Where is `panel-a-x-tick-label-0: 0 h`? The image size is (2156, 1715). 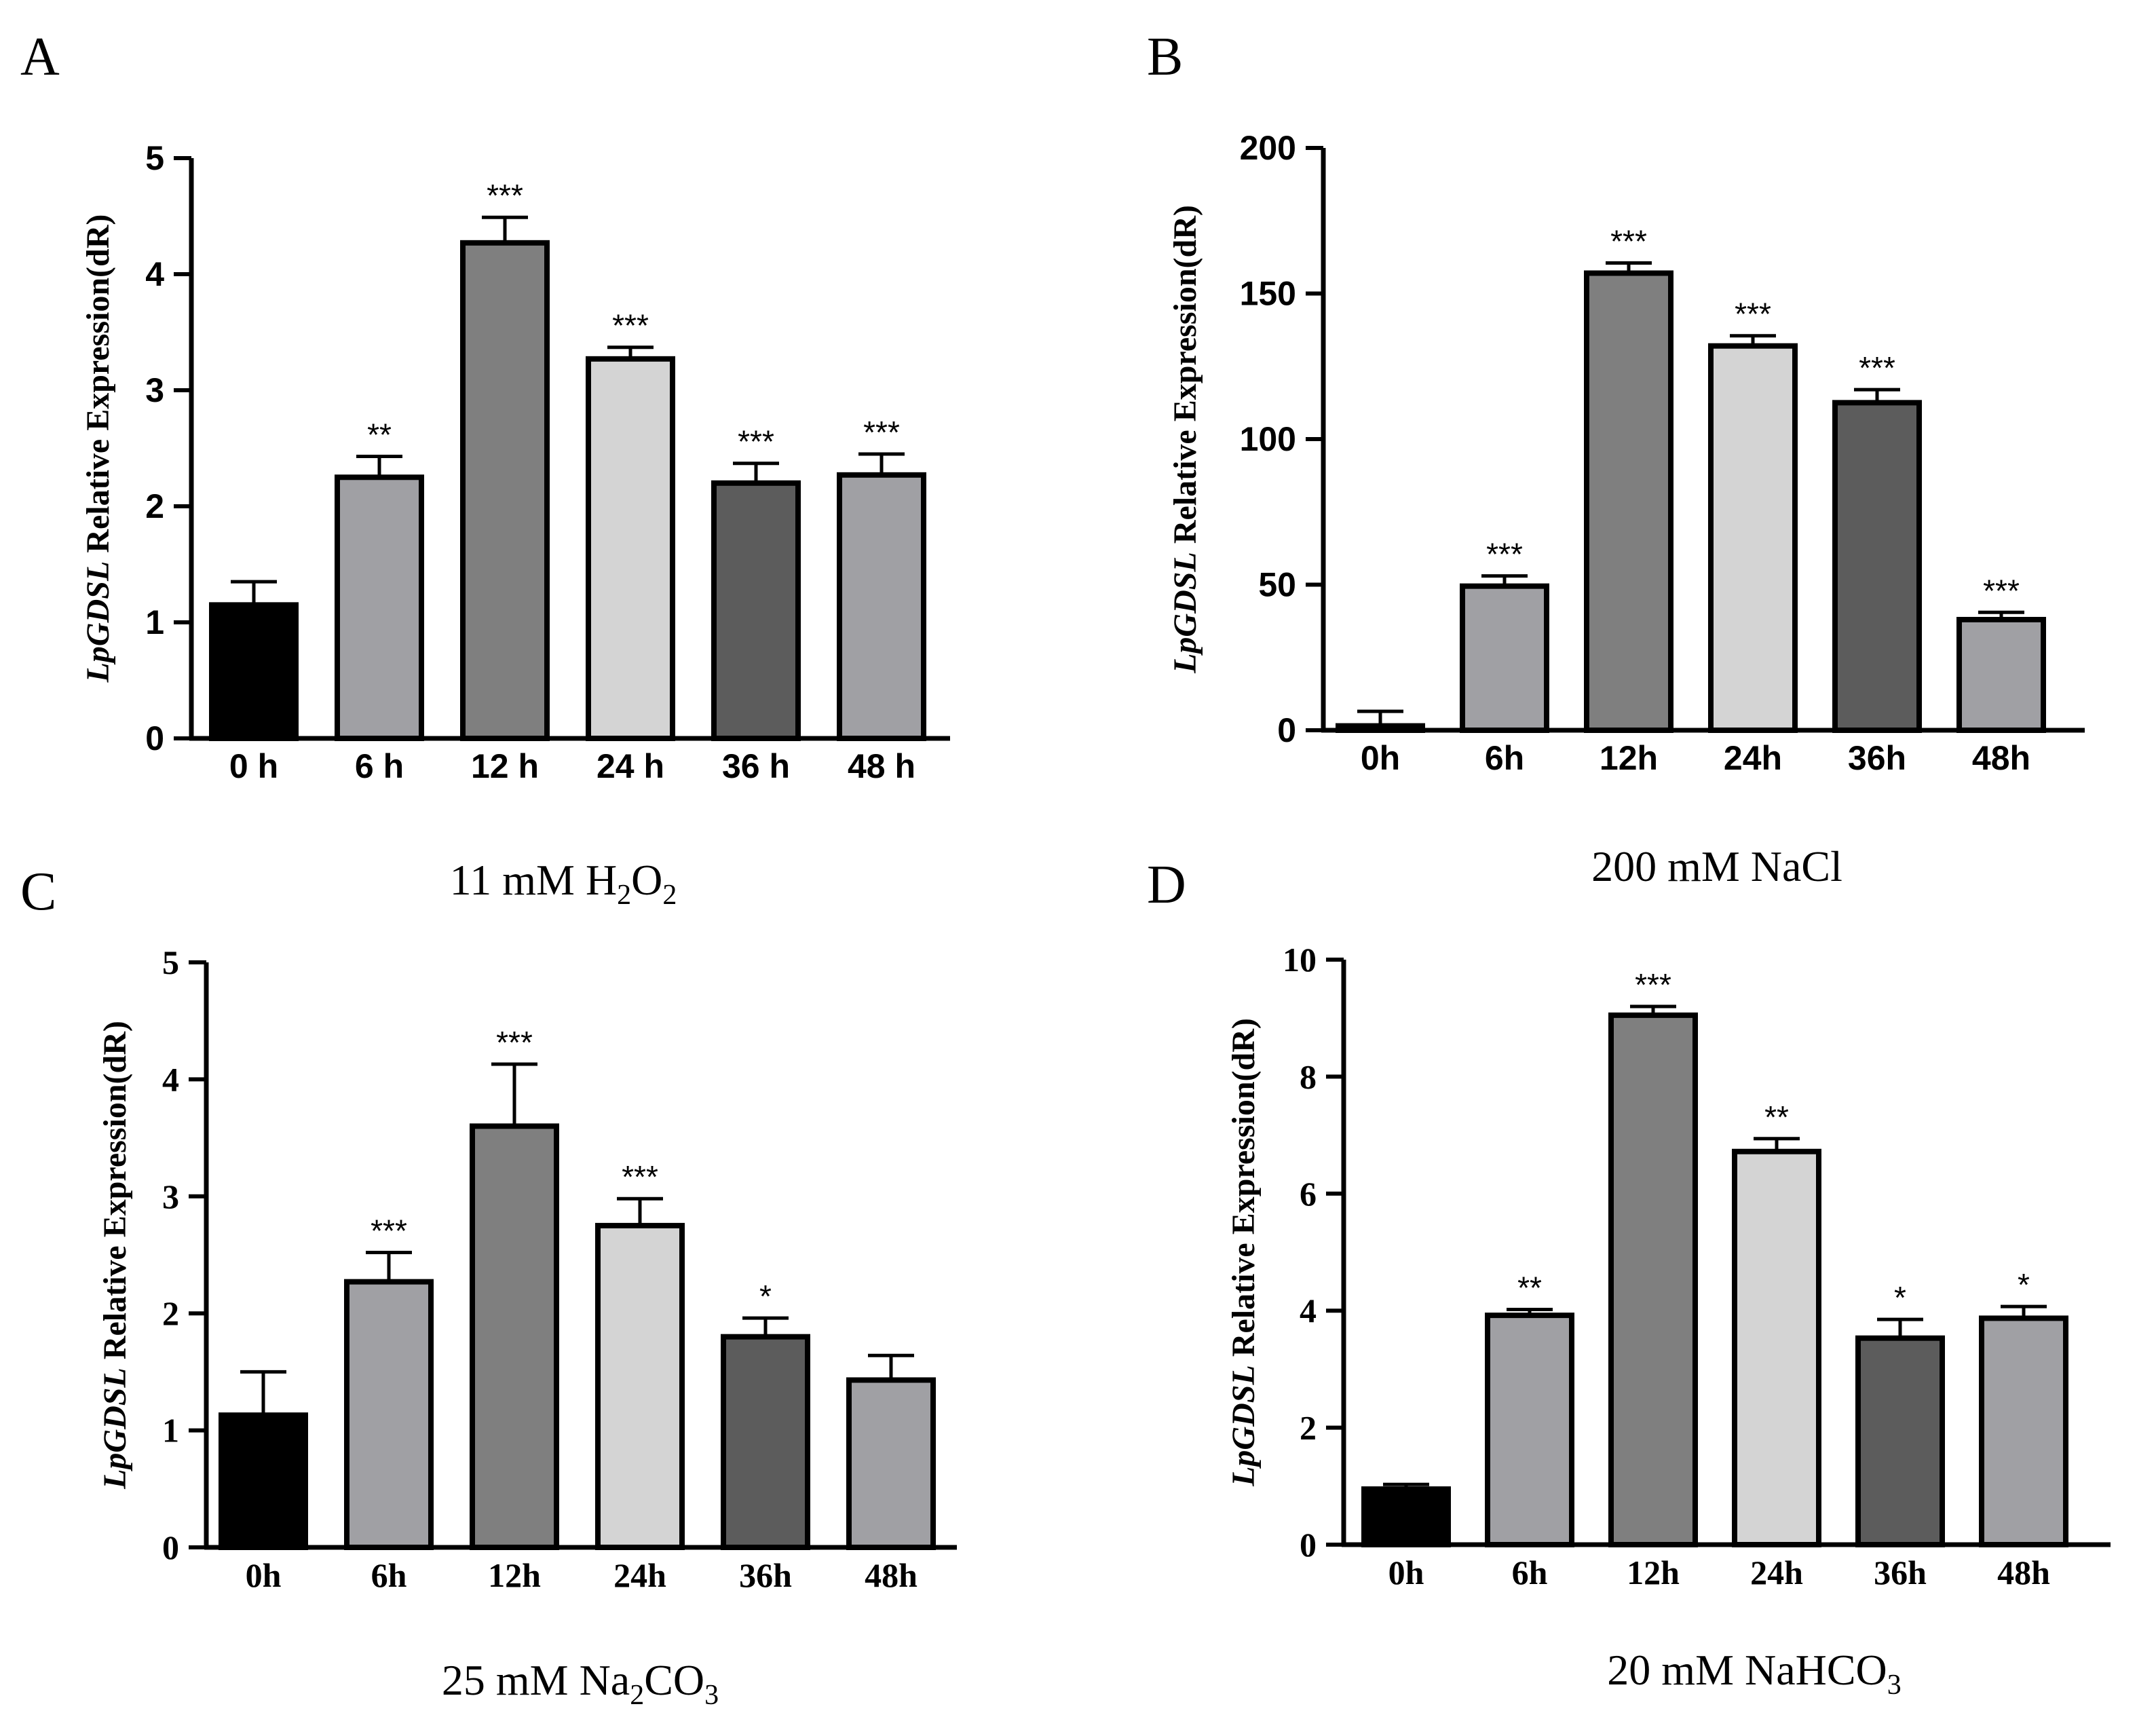 panel-a-x-tick-label-0: 0 h is located at coordinates (253, 766).